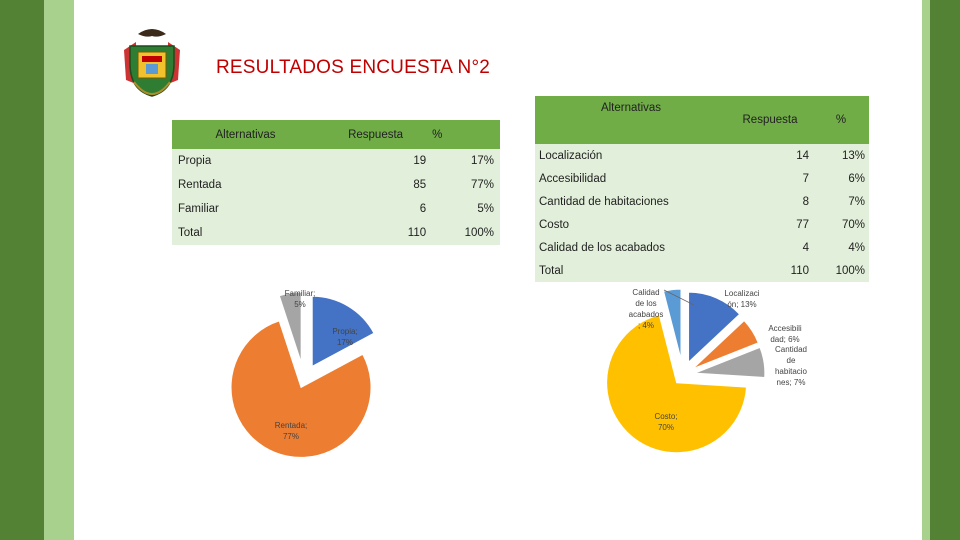  I want to click on pie-slice-cantidad-de-habitaciones, so click(730, 362).